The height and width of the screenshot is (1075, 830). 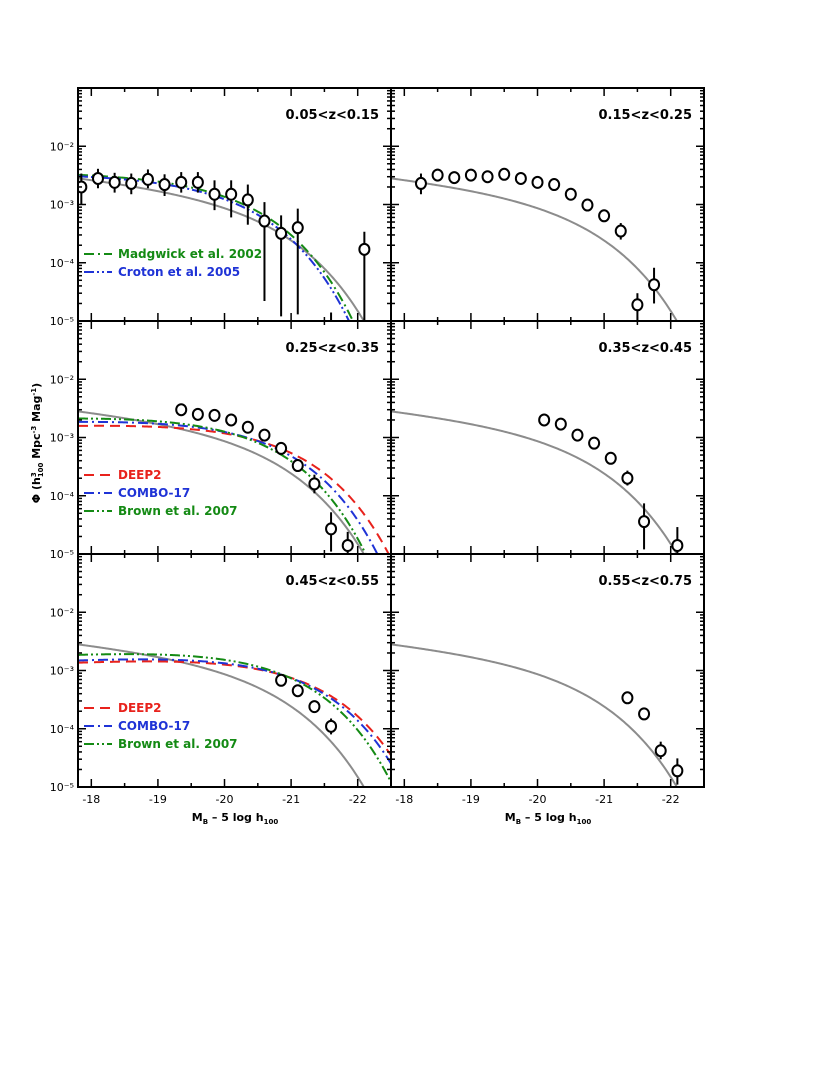 I want to click on legend-label: Croton et al. 2005, so click(x=179, y=272).